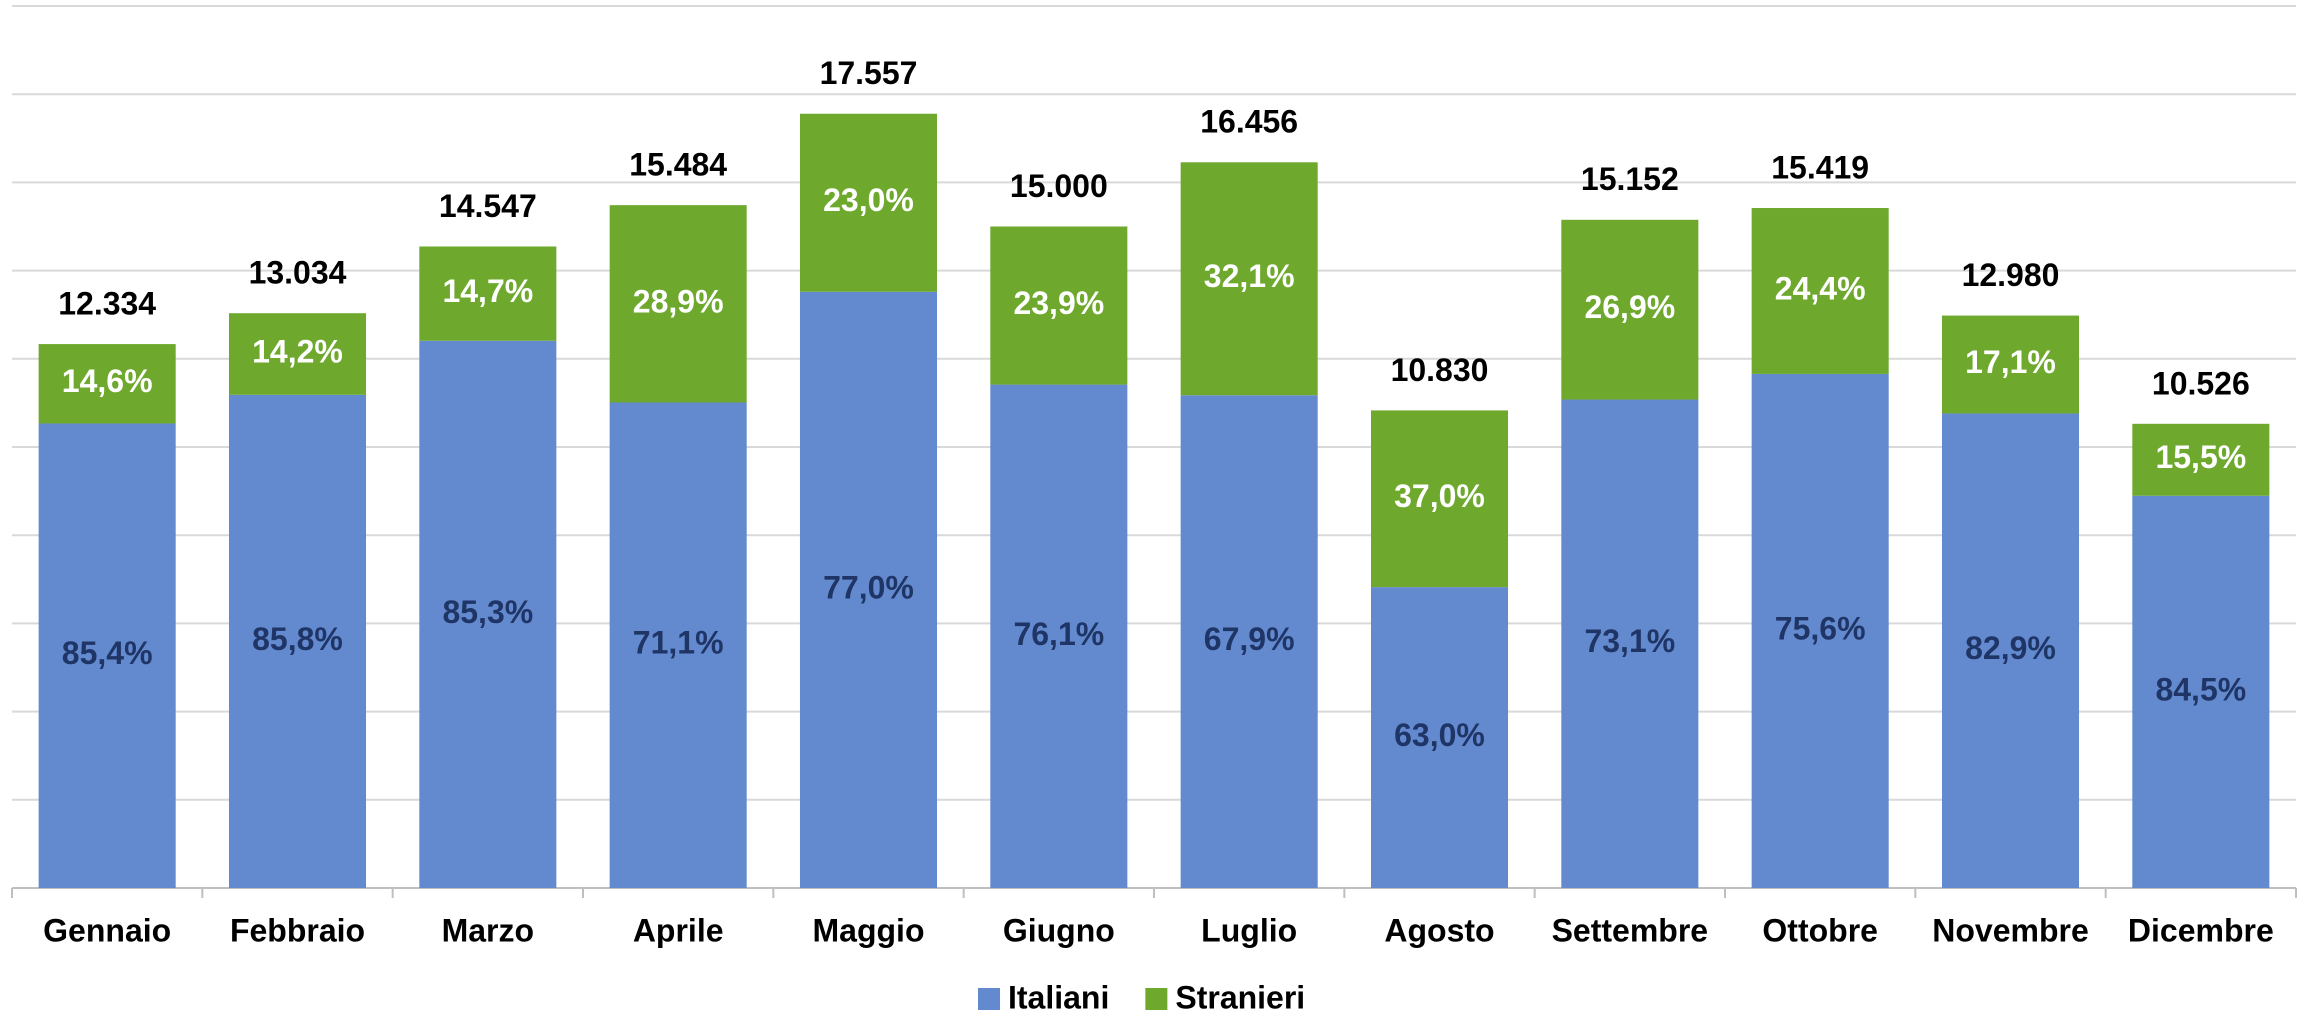  I want to click on segment-label: 23,0%, so click(868, 200).